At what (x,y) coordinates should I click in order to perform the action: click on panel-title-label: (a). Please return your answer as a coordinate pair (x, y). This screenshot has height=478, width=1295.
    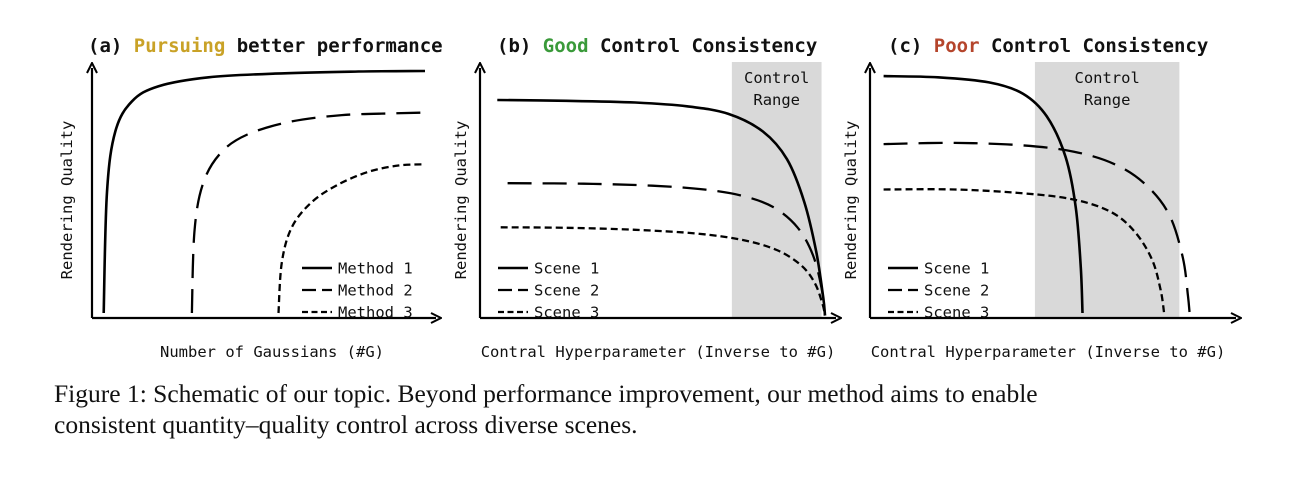
    Looking at the image, I should click on (111, 46).